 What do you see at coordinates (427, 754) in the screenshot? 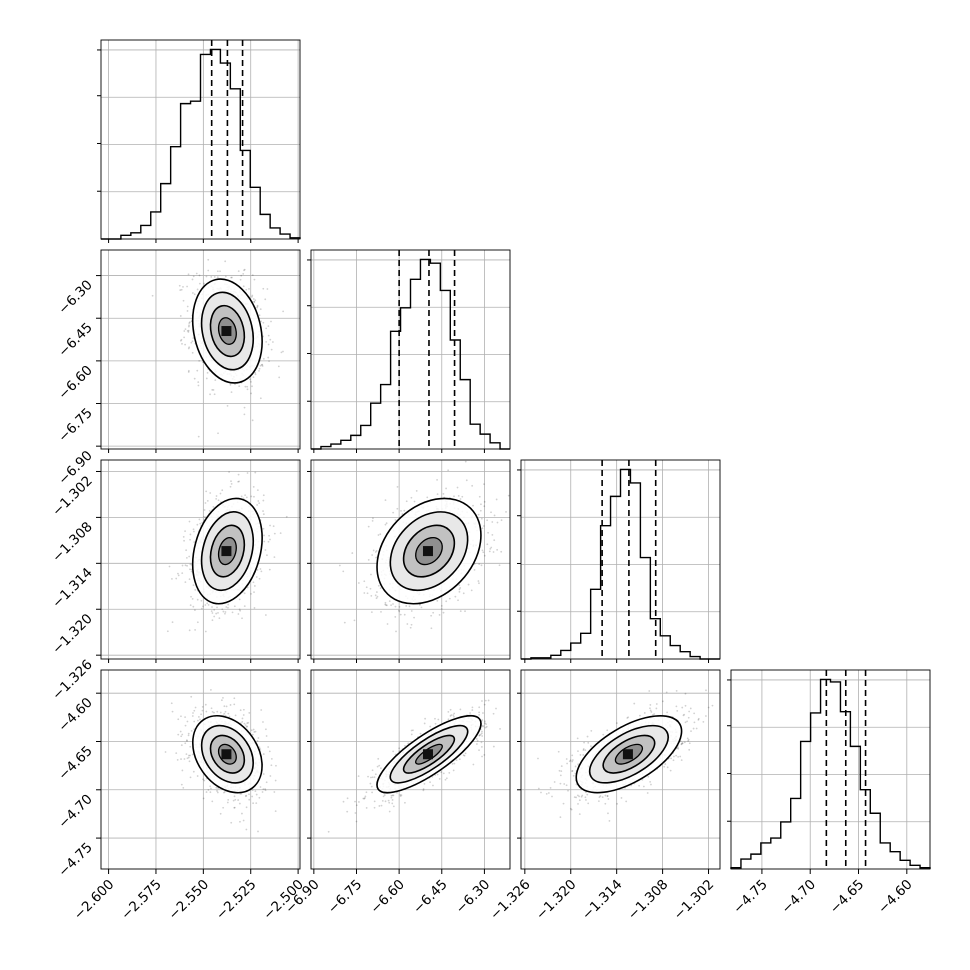
I see `density-peak` at bounding box center [427, 754].